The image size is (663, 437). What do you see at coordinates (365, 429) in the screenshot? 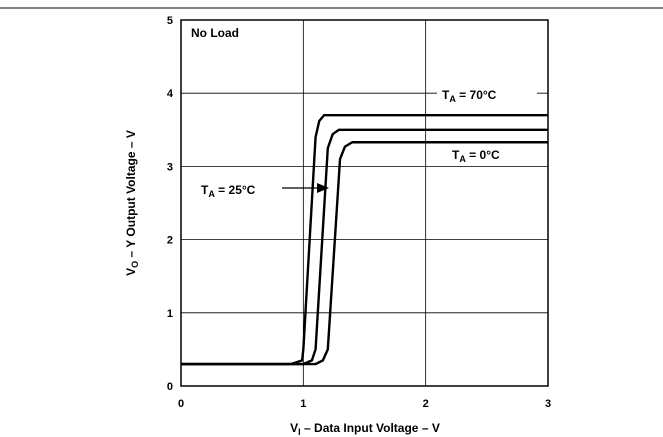
I see `x-axis-title: VI – Data Input Voltage – V` at bounding box center [365, 429].